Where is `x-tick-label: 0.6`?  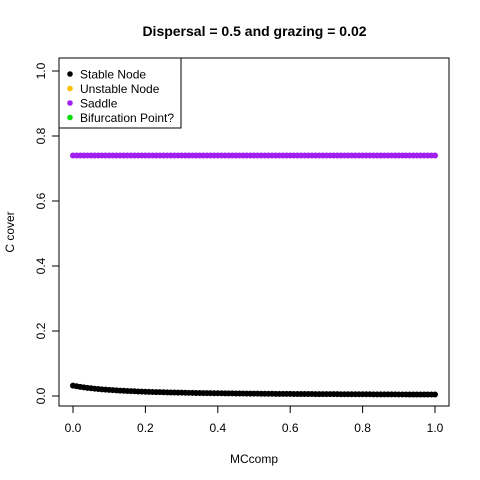 x-tick-label: 0.6 is located at coordinates (290, 428).